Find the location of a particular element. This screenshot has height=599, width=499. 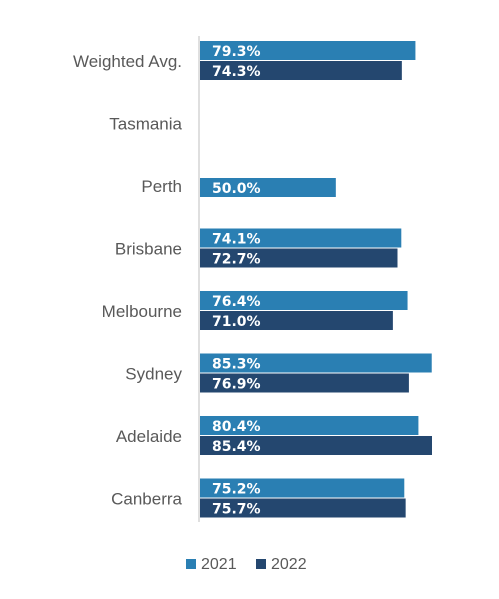

data-label-weighted-avg-2022: 74.3% is located at coordinates (236, 72).